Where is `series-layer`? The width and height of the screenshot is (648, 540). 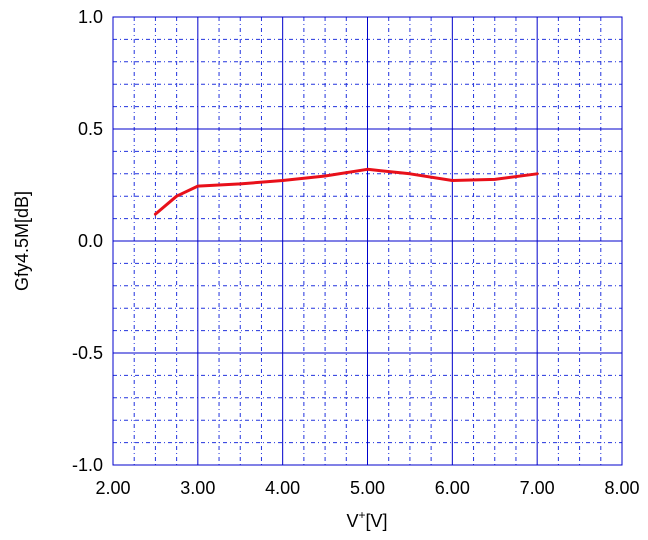 series-layer is located at coordinates (346, 191).